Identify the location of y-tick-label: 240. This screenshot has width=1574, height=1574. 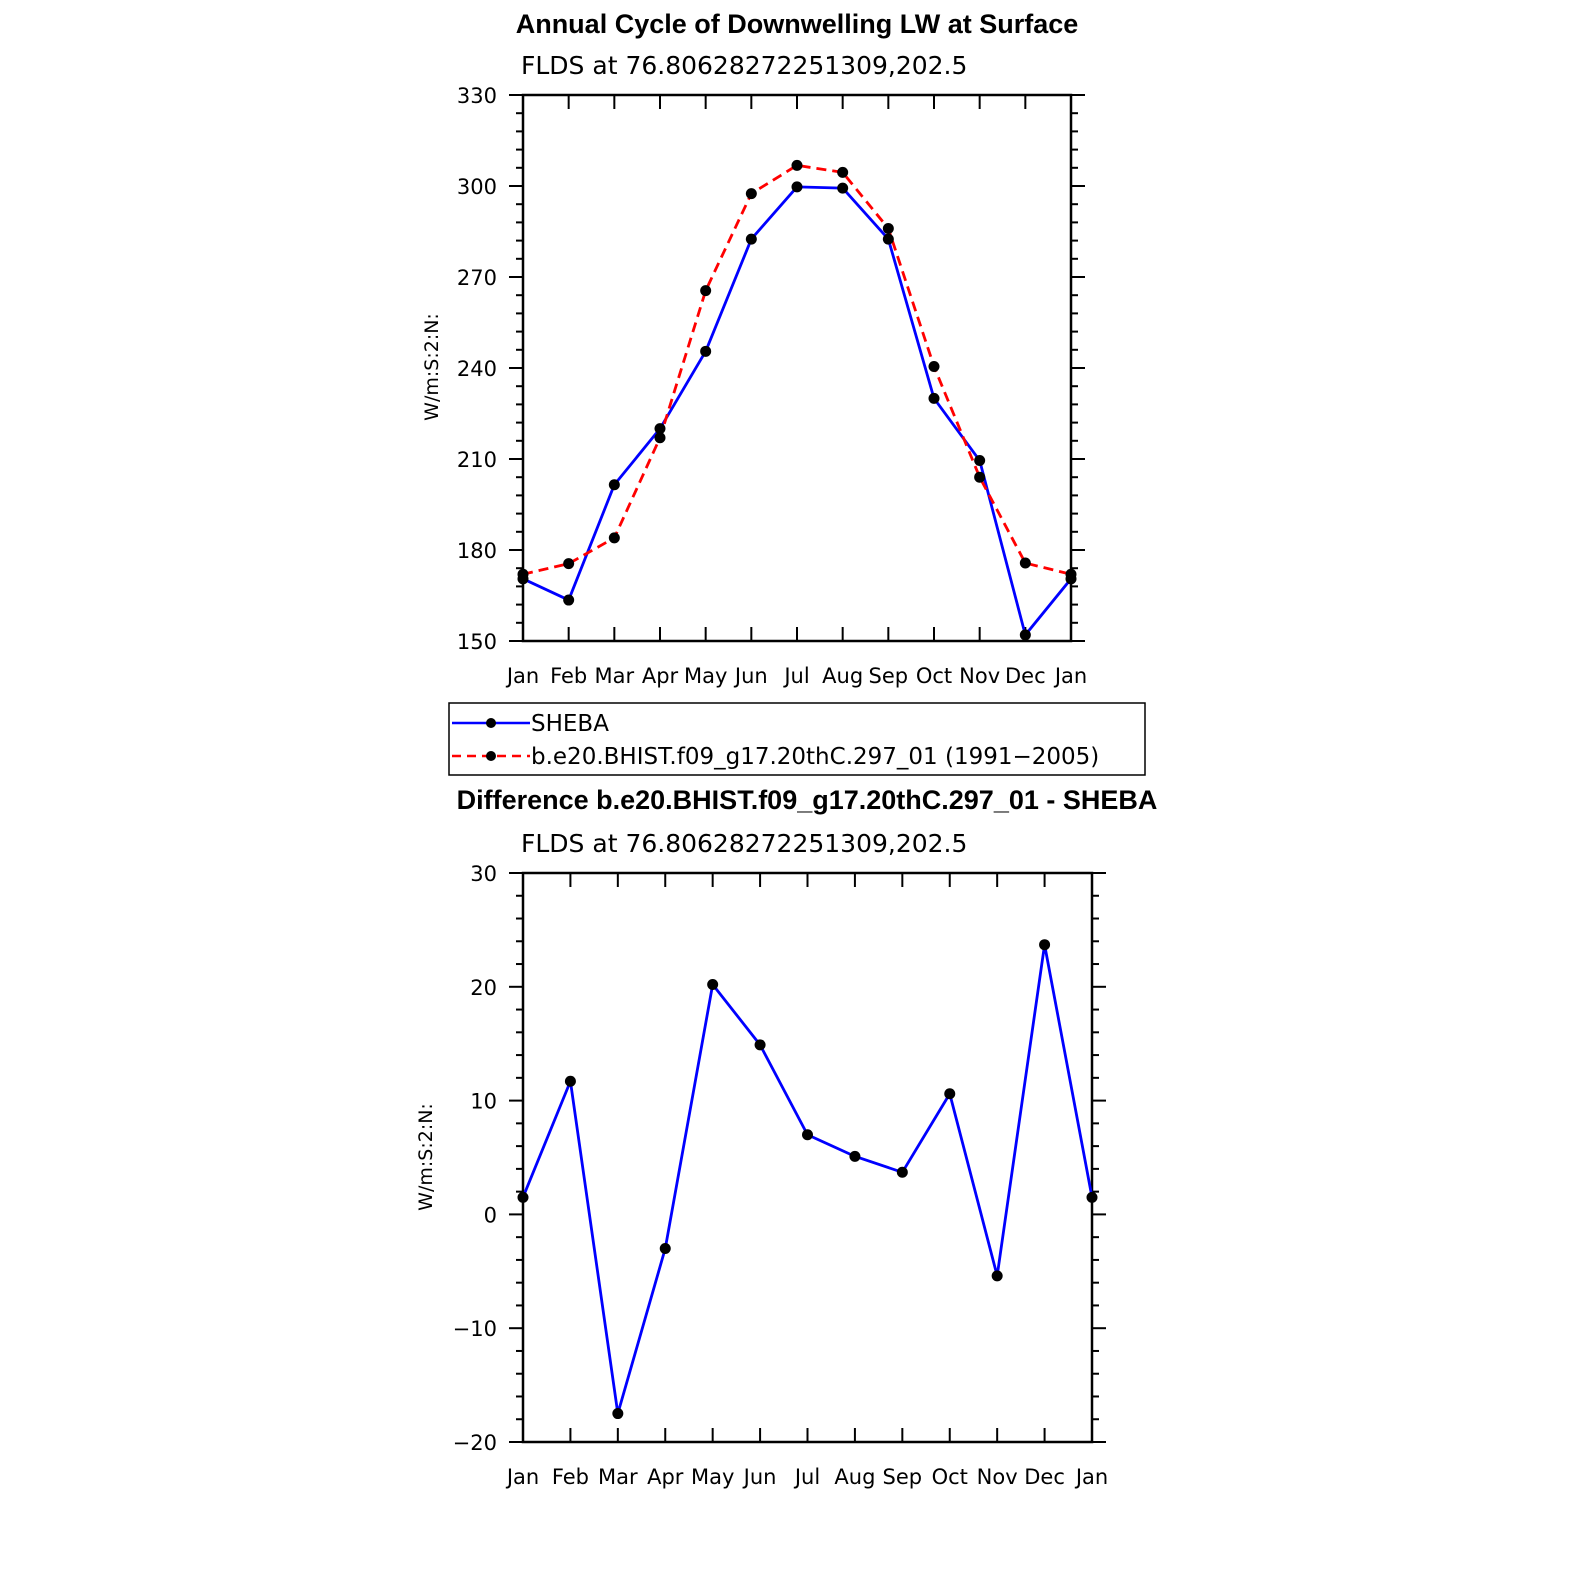
(477, 369).